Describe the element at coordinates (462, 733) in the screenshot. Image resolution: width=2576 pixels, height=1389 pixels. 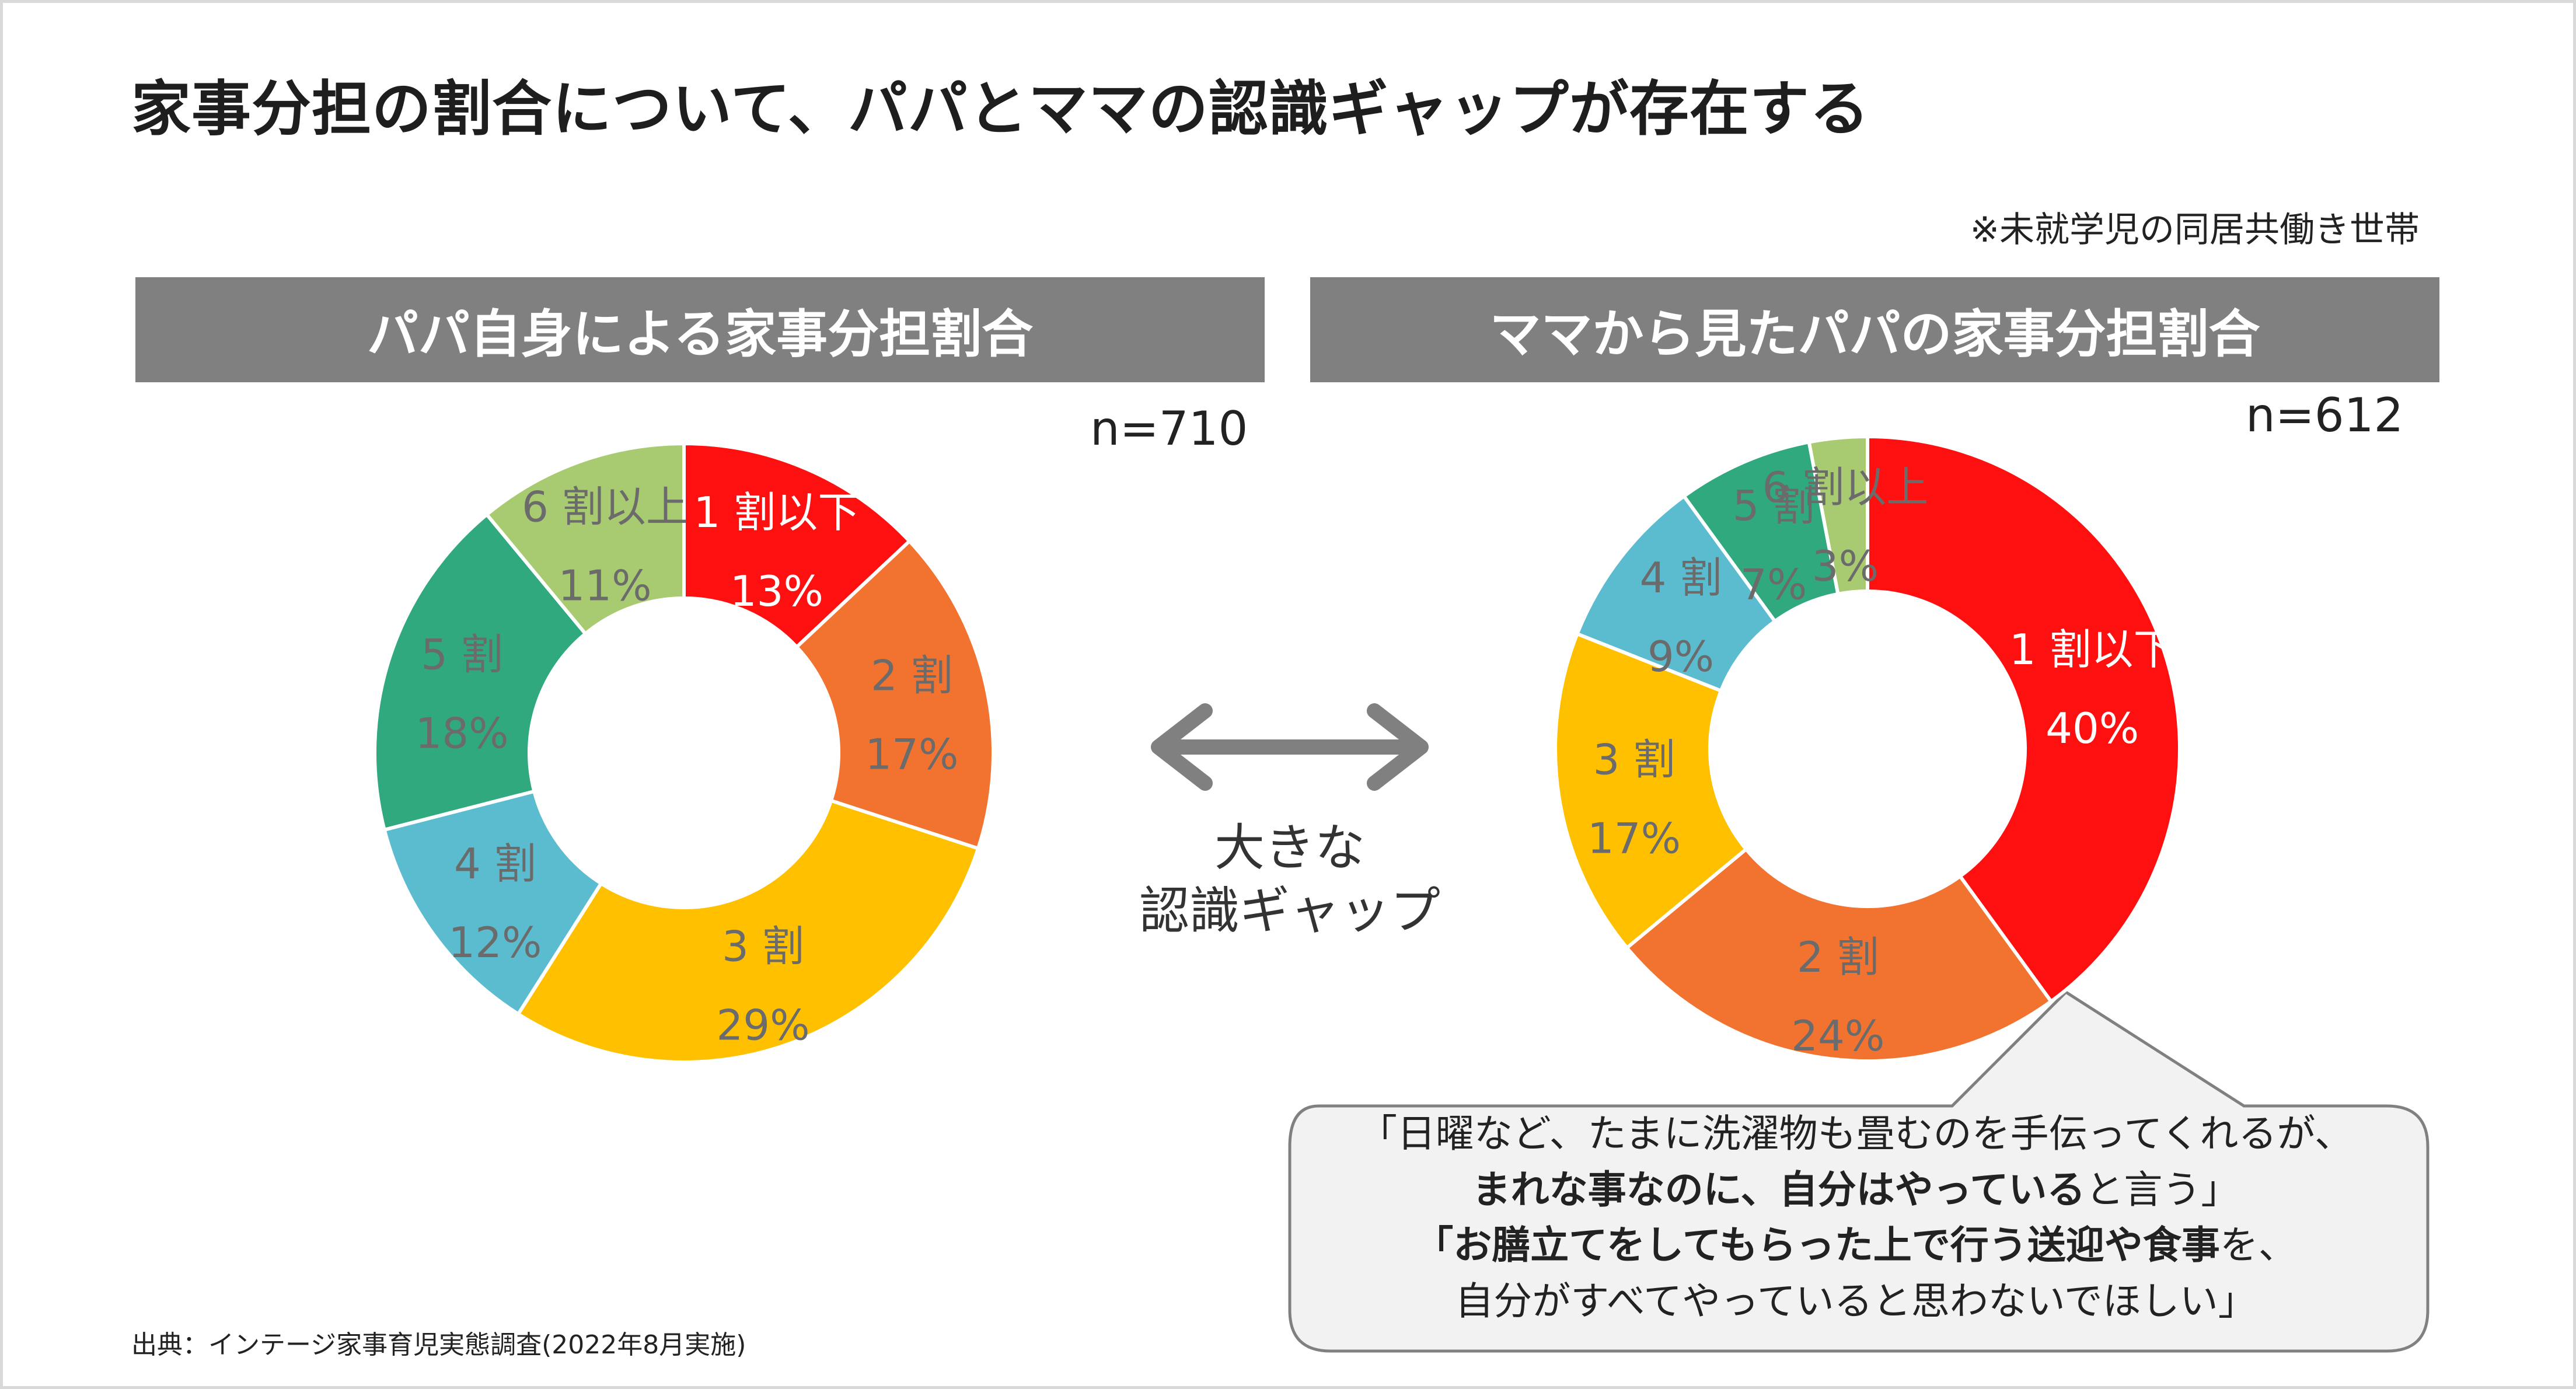
I see `slice-value-label: 18%` at that location.